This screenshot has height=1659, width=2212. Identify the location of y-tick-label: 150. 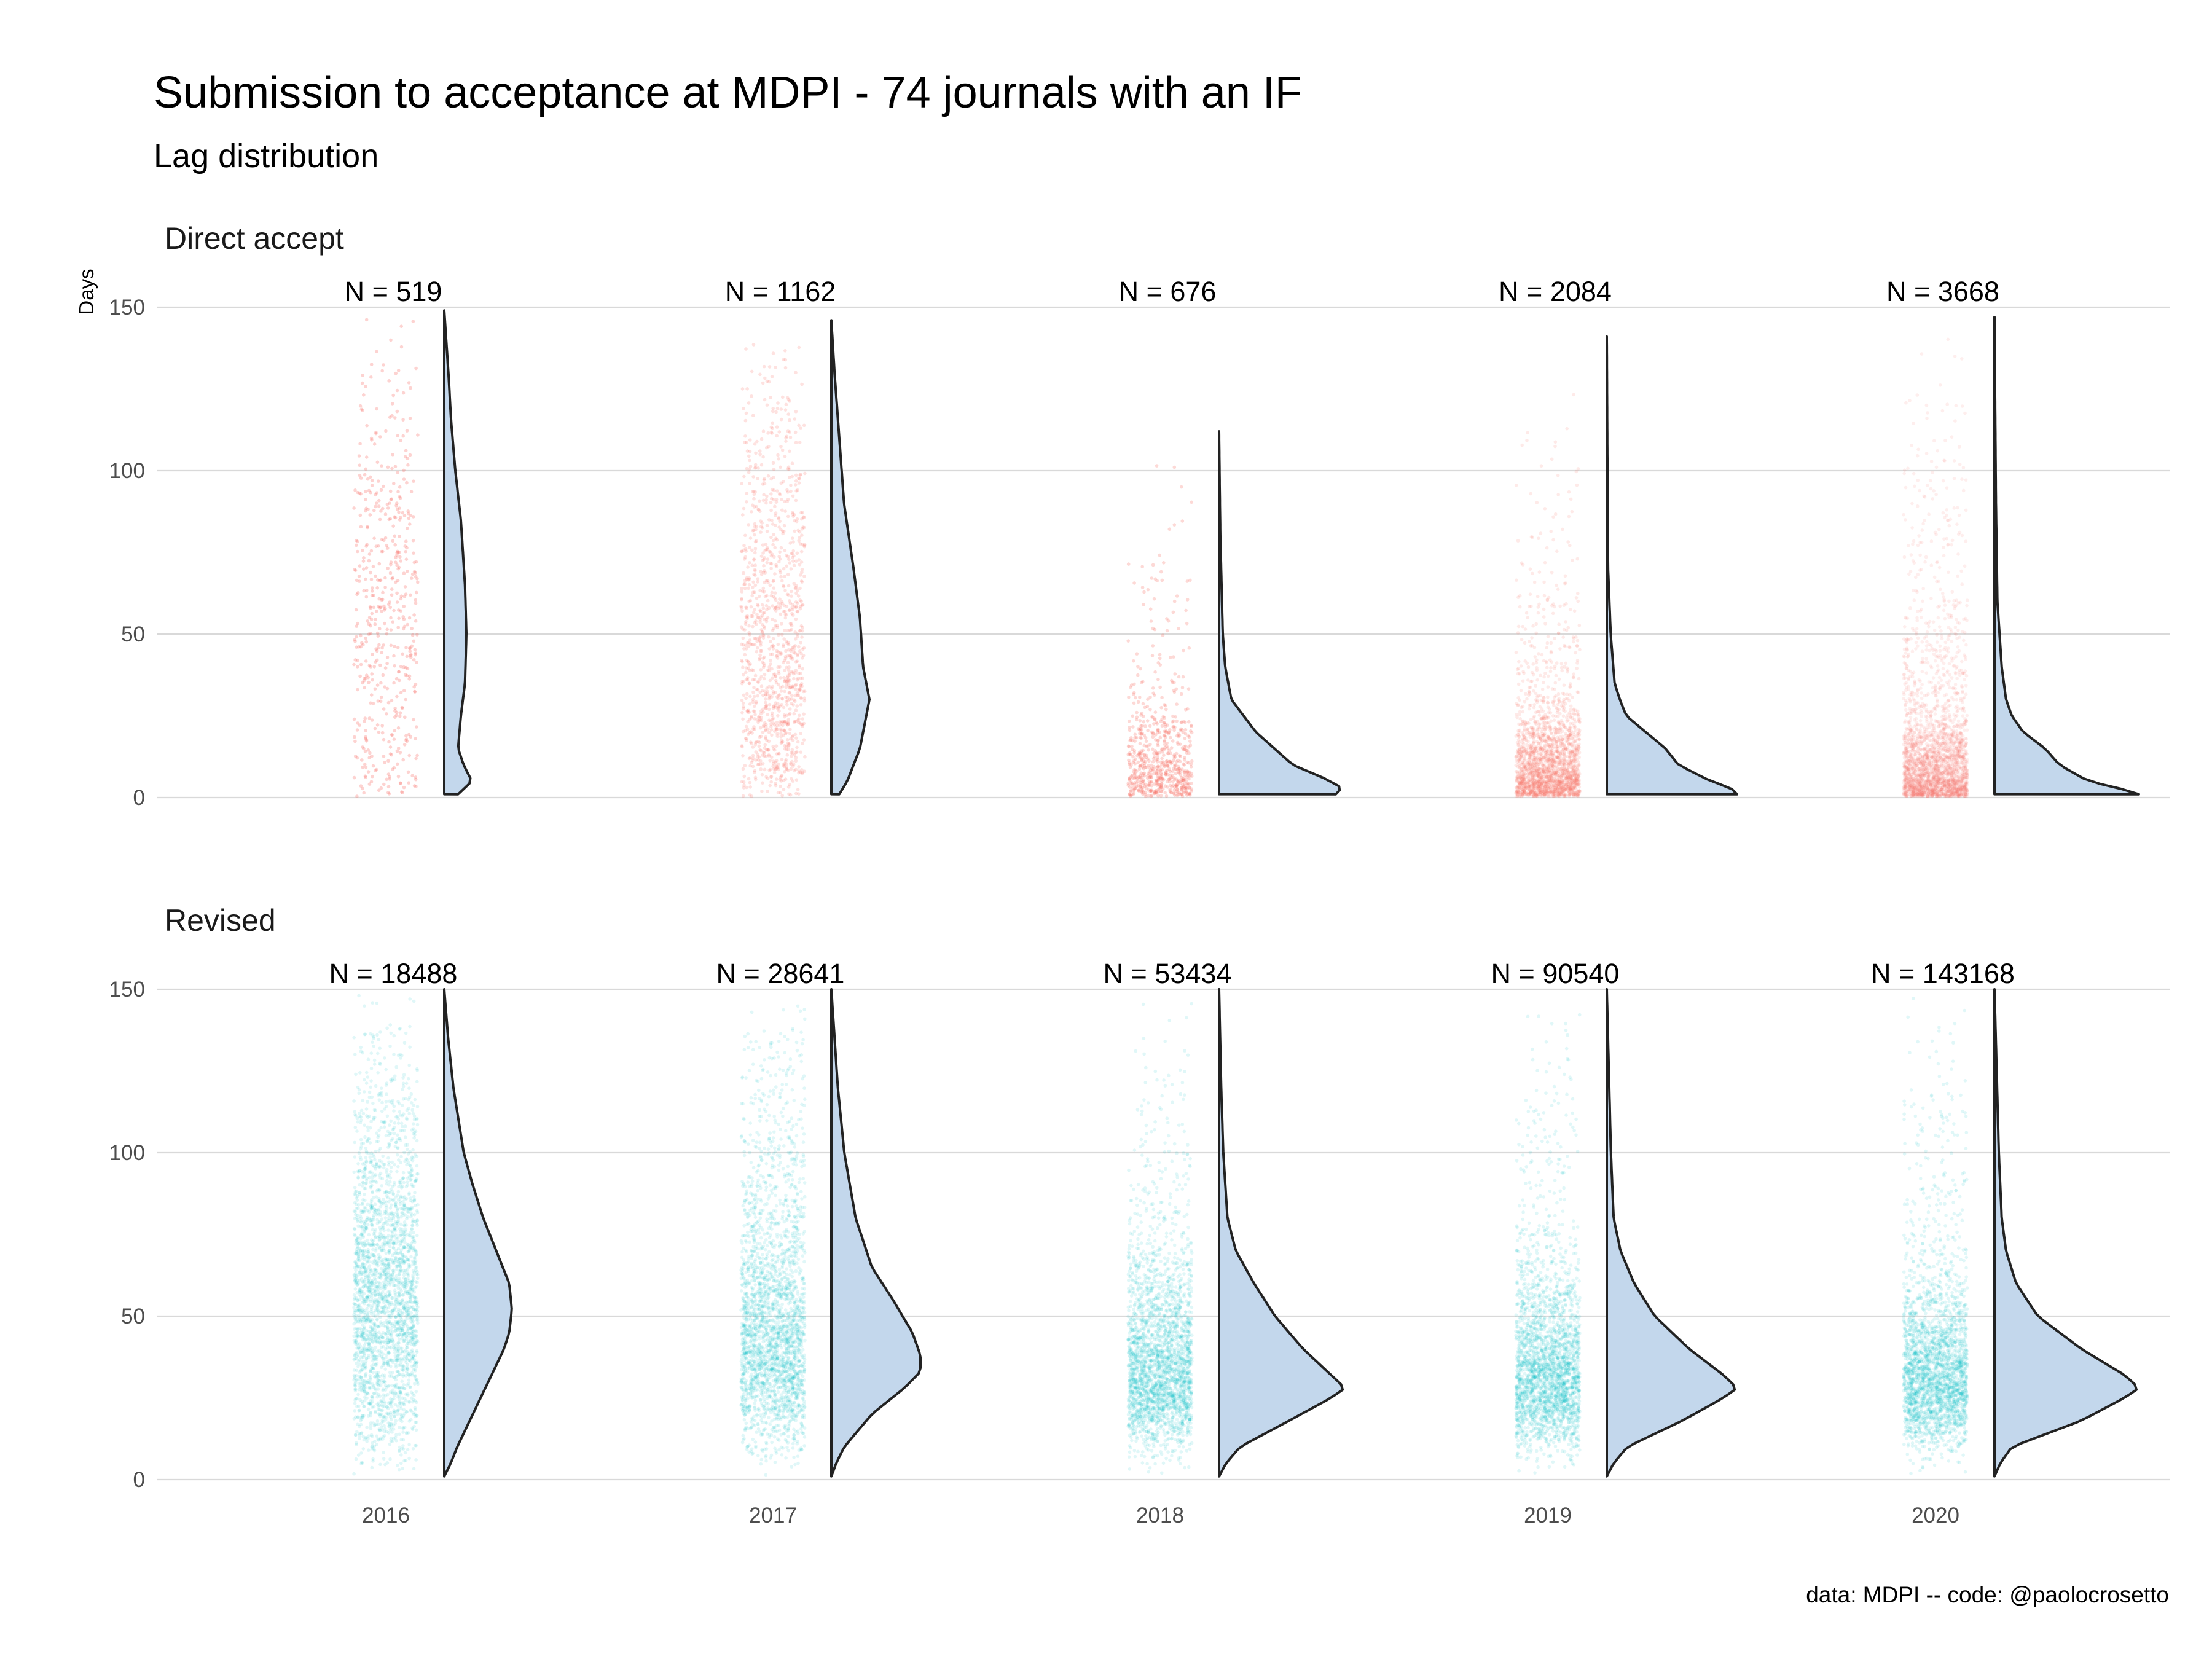
(127, 308).